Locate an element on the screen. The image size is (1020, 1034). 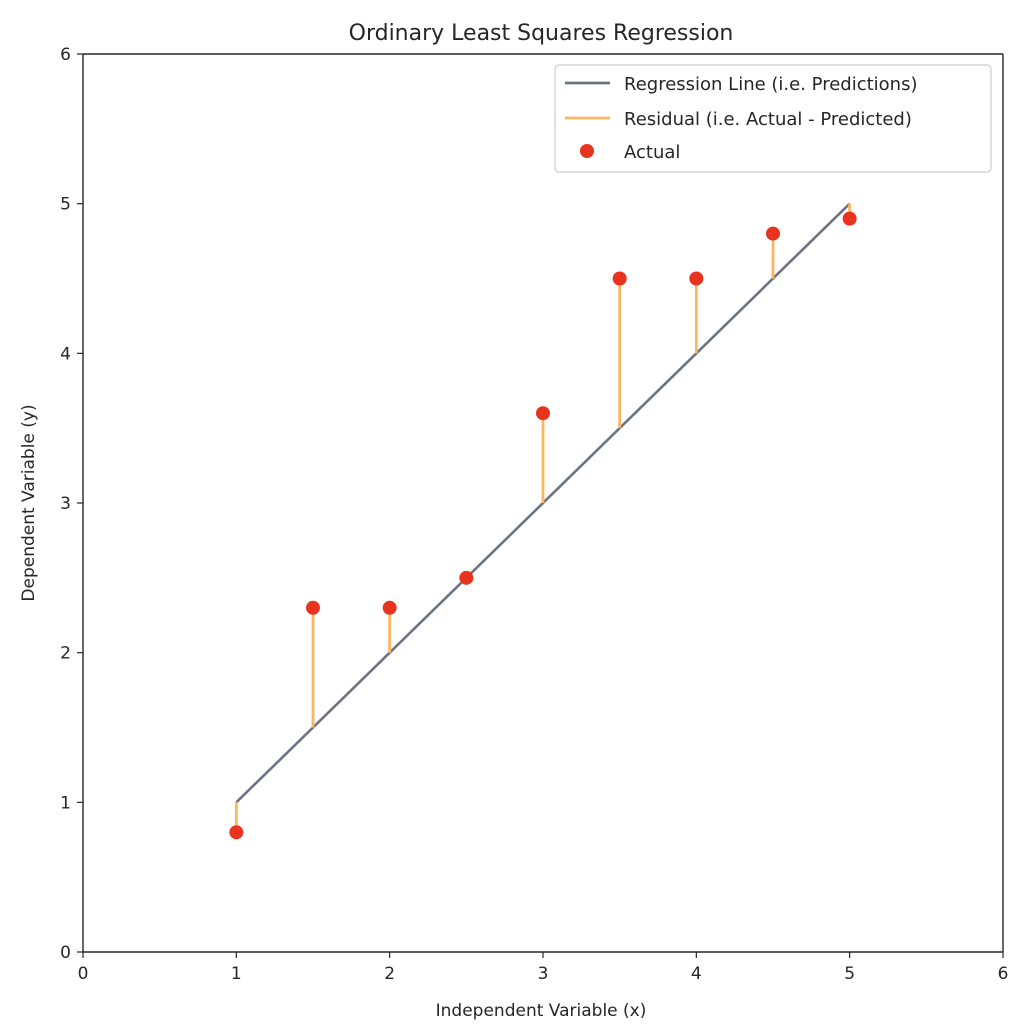
y-tick-label: 5 is located at coordinates (65, 205).